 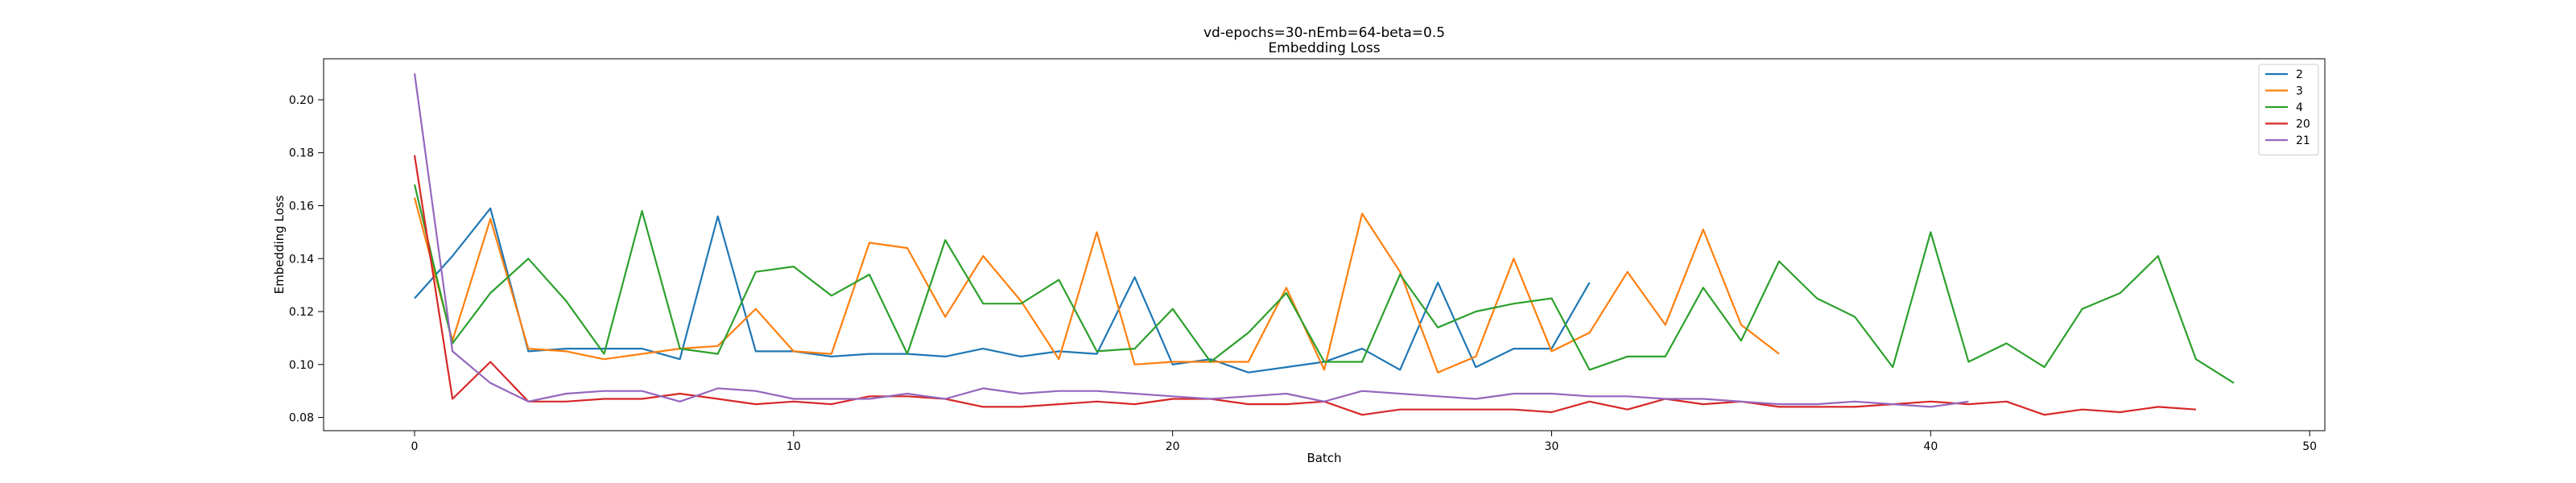 What do you see at coordinates (1552, 446) in the screenshot?
I see `x-tick-label: 30` at bounding box center [1552, 446].